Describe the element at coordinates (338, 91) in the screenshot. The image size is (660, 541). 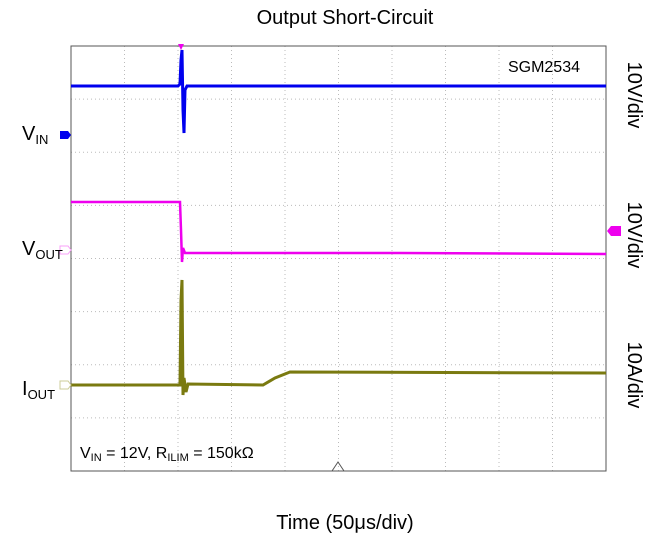
I see `vin-trace` at that location.